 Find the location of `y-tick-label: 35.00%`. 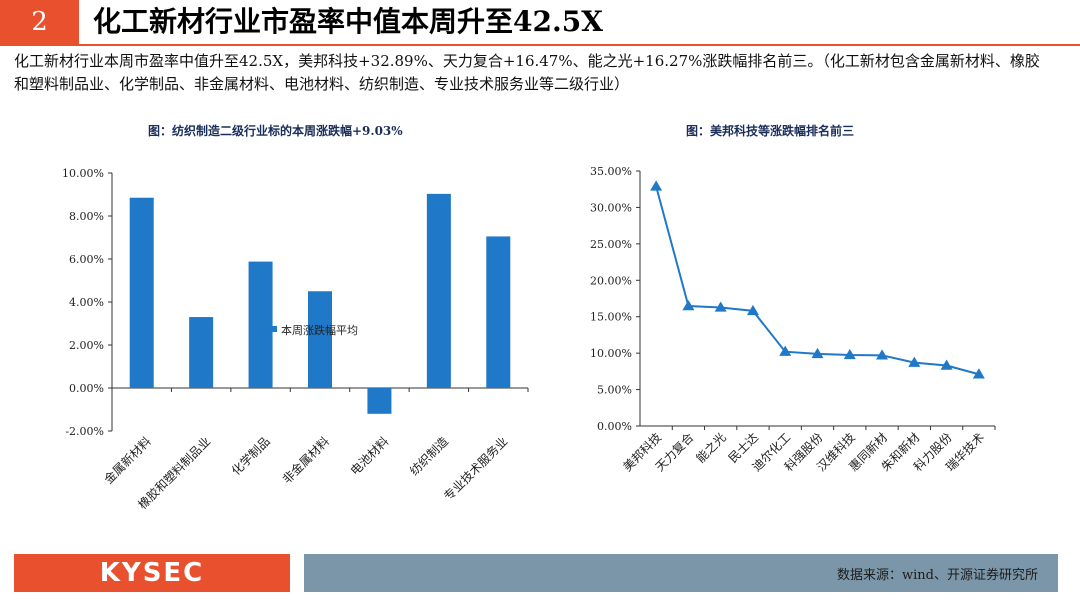

y-tick-label: 35.00% is located at coordinates (611, 171).